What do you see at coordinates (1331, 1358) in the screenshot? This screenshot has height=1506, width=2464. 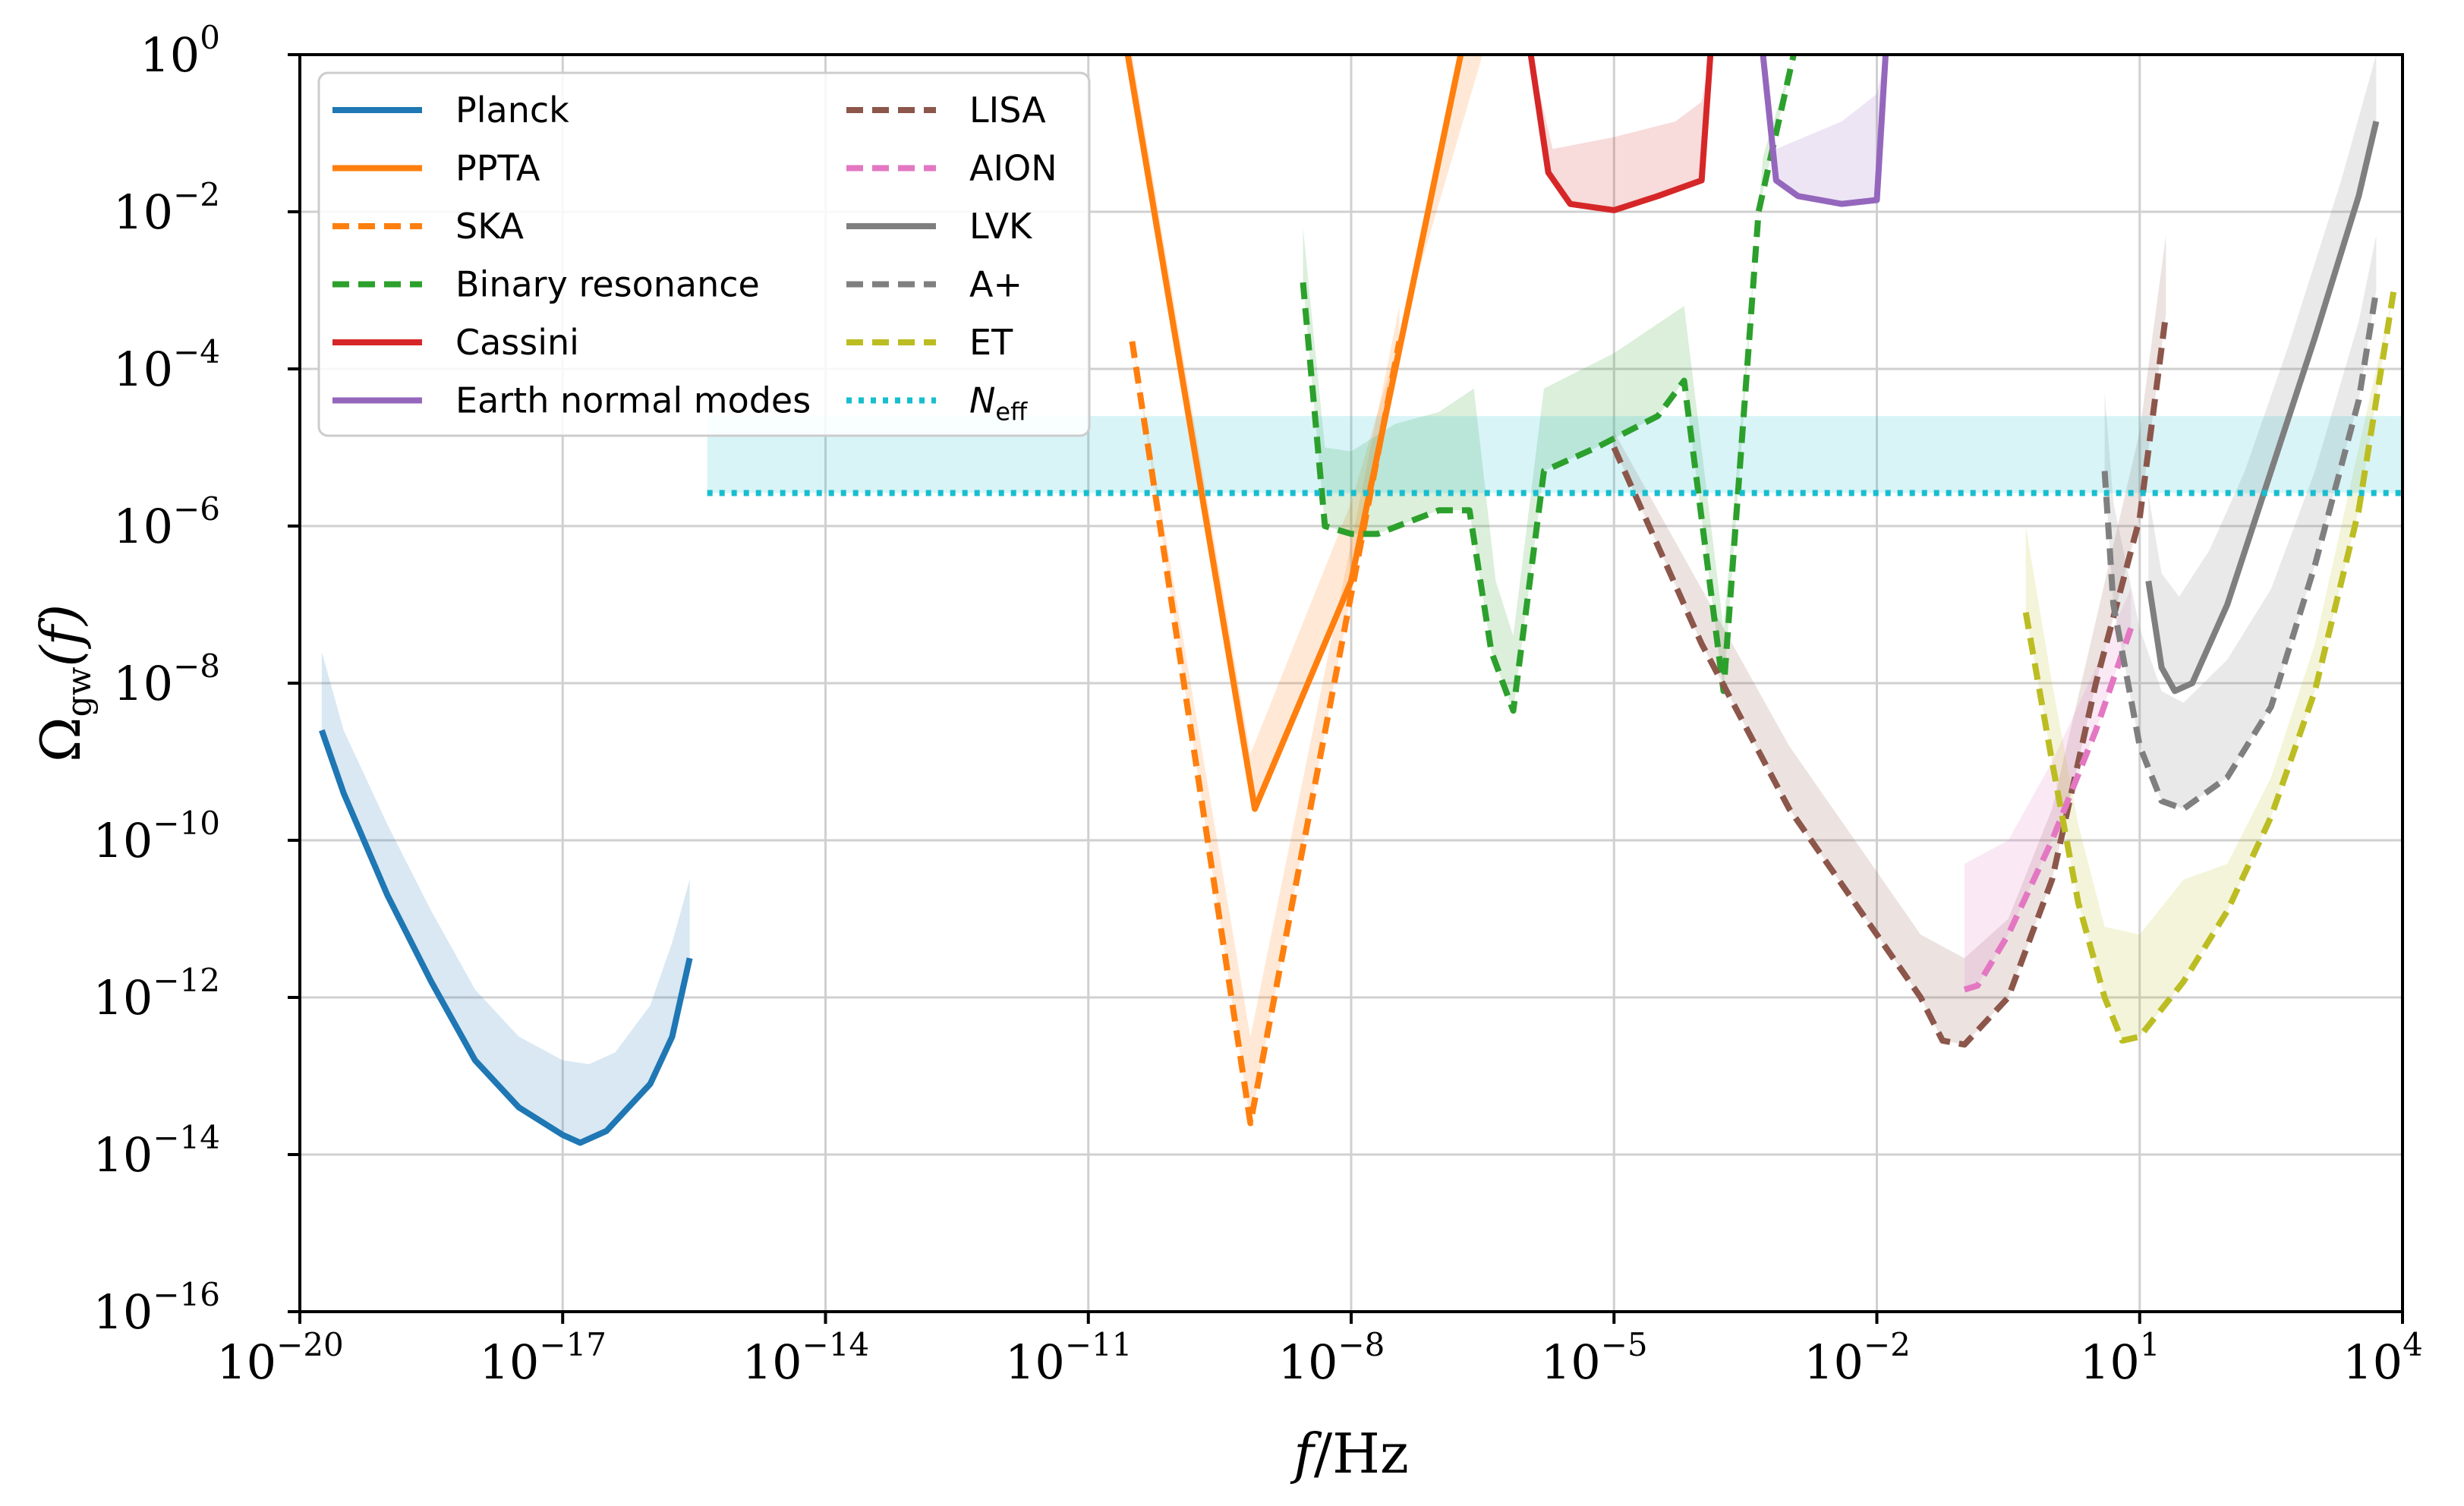 I see `x-tick-label: 10⁻⁸` at bounding box center [1331, 1358].